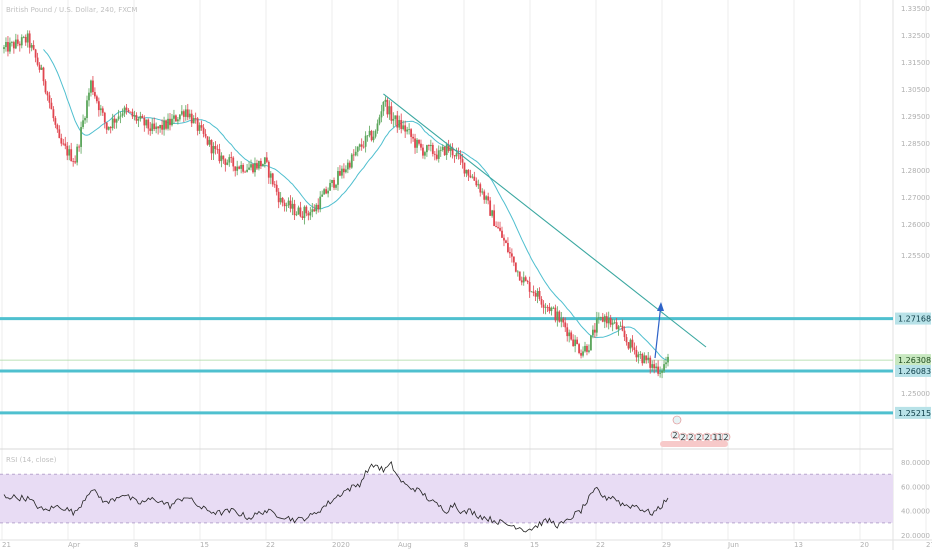 The width and height of the screenshot is (932, 550). What do you see at coordinates (31, 460) in the screenshot?
I see `rsi-label: RSI (14, close)` at bounding box center [31, 460].